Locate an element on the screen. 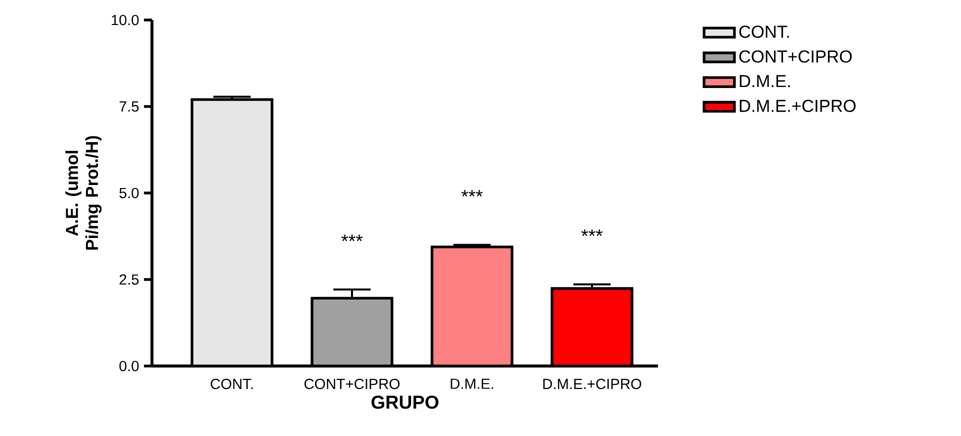 Image resolution: width=961 pixels, height=436 pixels. y-axis-title: A.E. (umol Pi/mg Prot./H) is located at coordinates (83, 193).